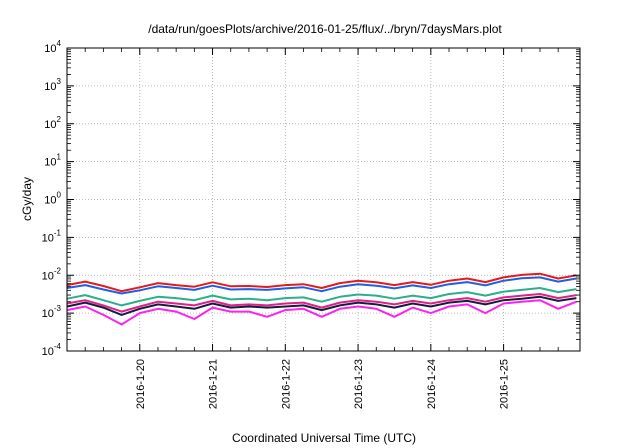 This screenshot has height=448, width=640. I want to click on y-tick-exponent: 4, so click(59, 43).